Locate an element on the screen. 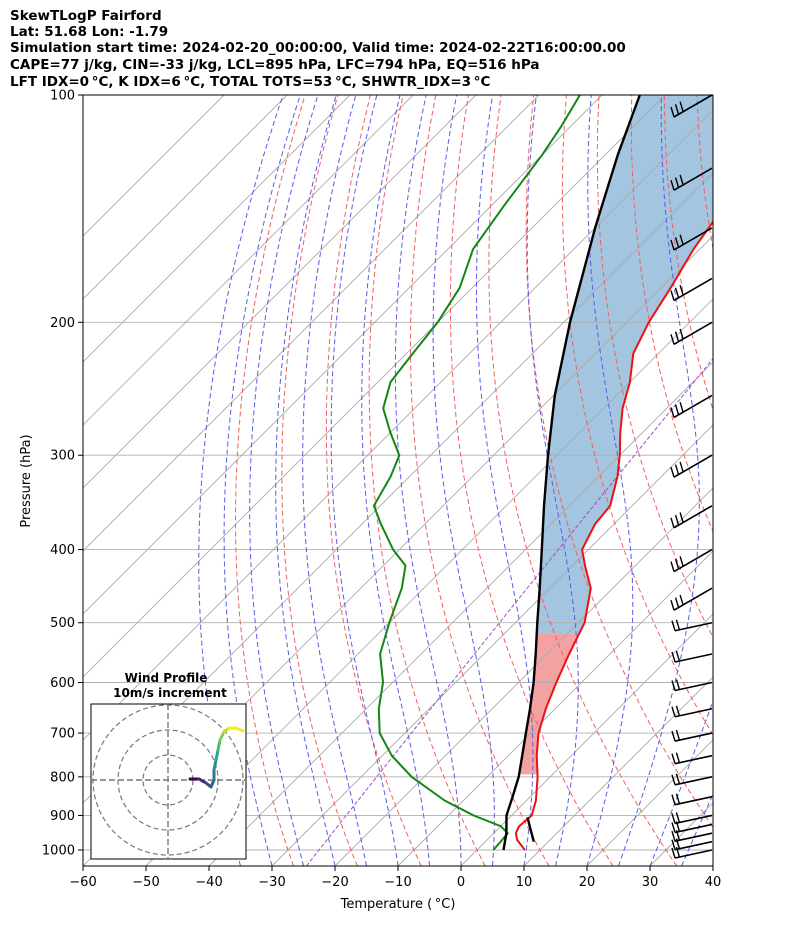  x-axis: −60 −50 −40 −30 −20 −10 0 10 20 30 40 is located at coordinates (395, 878).